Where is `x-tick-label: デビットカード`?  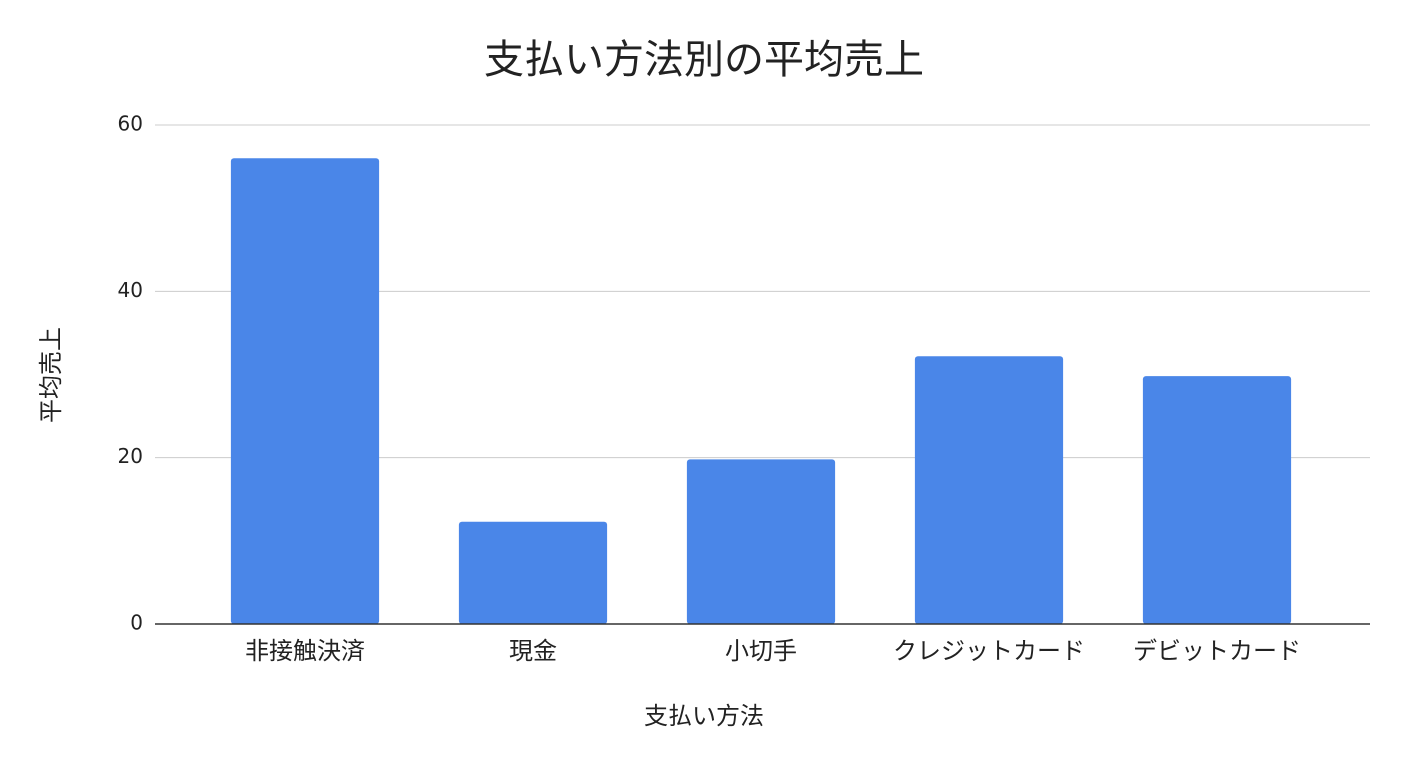
x-tick-label: デビットカード is located at coordinates (1217, 651).